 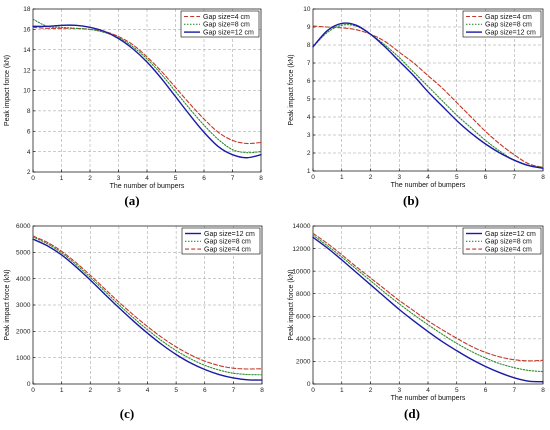 I want to click on panel-label-c: (c), so click(x=127, y=413).